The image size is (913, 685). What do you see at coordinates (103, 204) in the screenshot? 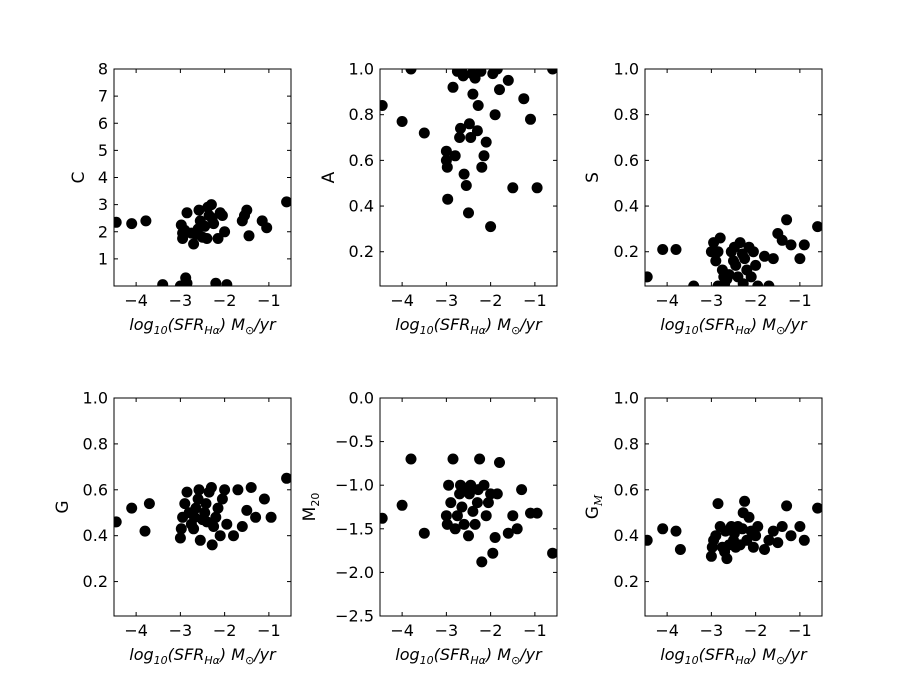
I see `y-tick-label: 3` at bounding box center [103, 204].